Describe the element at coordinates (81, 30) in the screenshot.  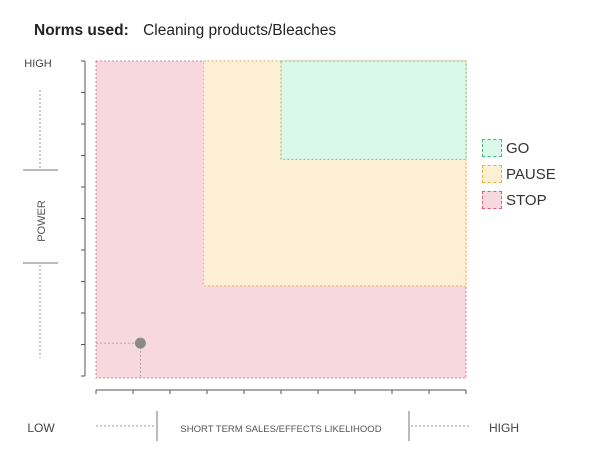
I see `norms-label: Norms used:` at that location.